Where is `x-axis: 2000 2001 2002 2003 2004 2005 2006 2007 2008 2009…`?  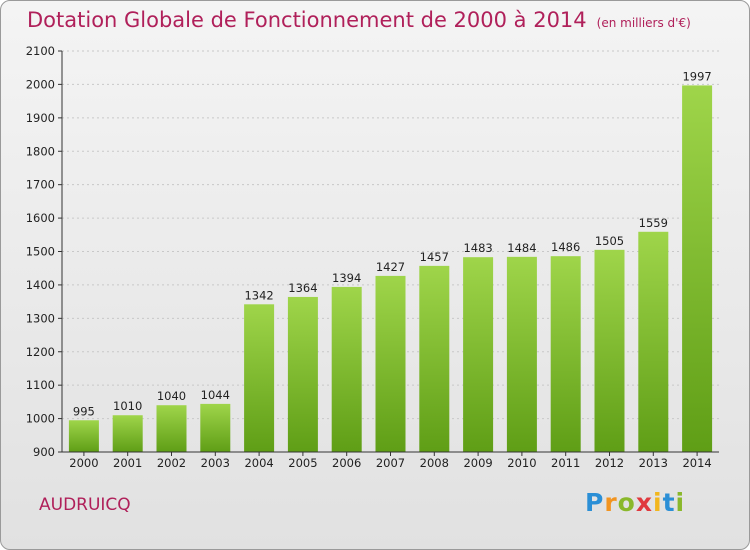
x-axis: 2000 2001 2002 2003 2004 2005 2006 2007 2008 2009… is located at coordinates (390, 460).